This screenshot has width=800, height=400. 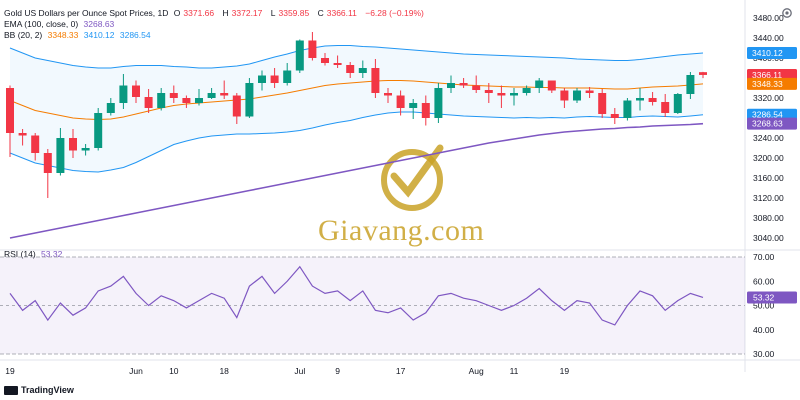 I want to click on time-tick-label: Jul, so click(x=299, y=371).